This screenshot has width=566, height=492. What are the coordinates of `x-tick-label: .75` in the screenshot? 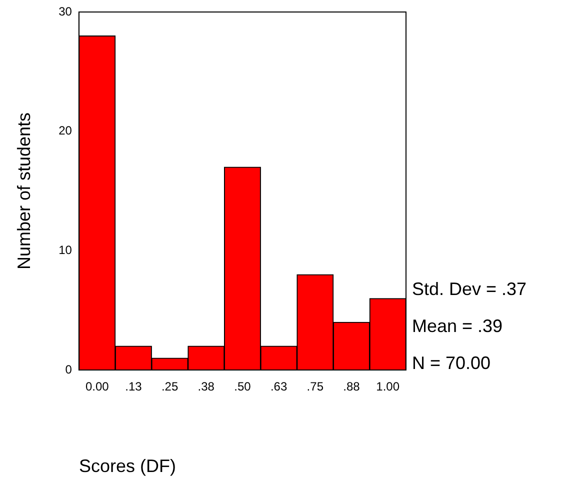 It's located at (315, 387).